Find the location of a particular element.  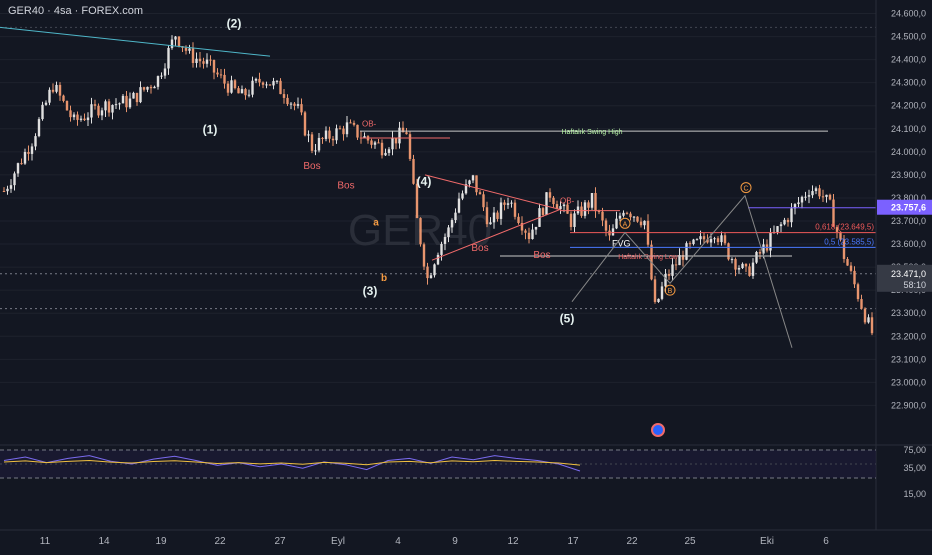

price-tick-label: 24.000,0 is located at coordinates (908, 152).